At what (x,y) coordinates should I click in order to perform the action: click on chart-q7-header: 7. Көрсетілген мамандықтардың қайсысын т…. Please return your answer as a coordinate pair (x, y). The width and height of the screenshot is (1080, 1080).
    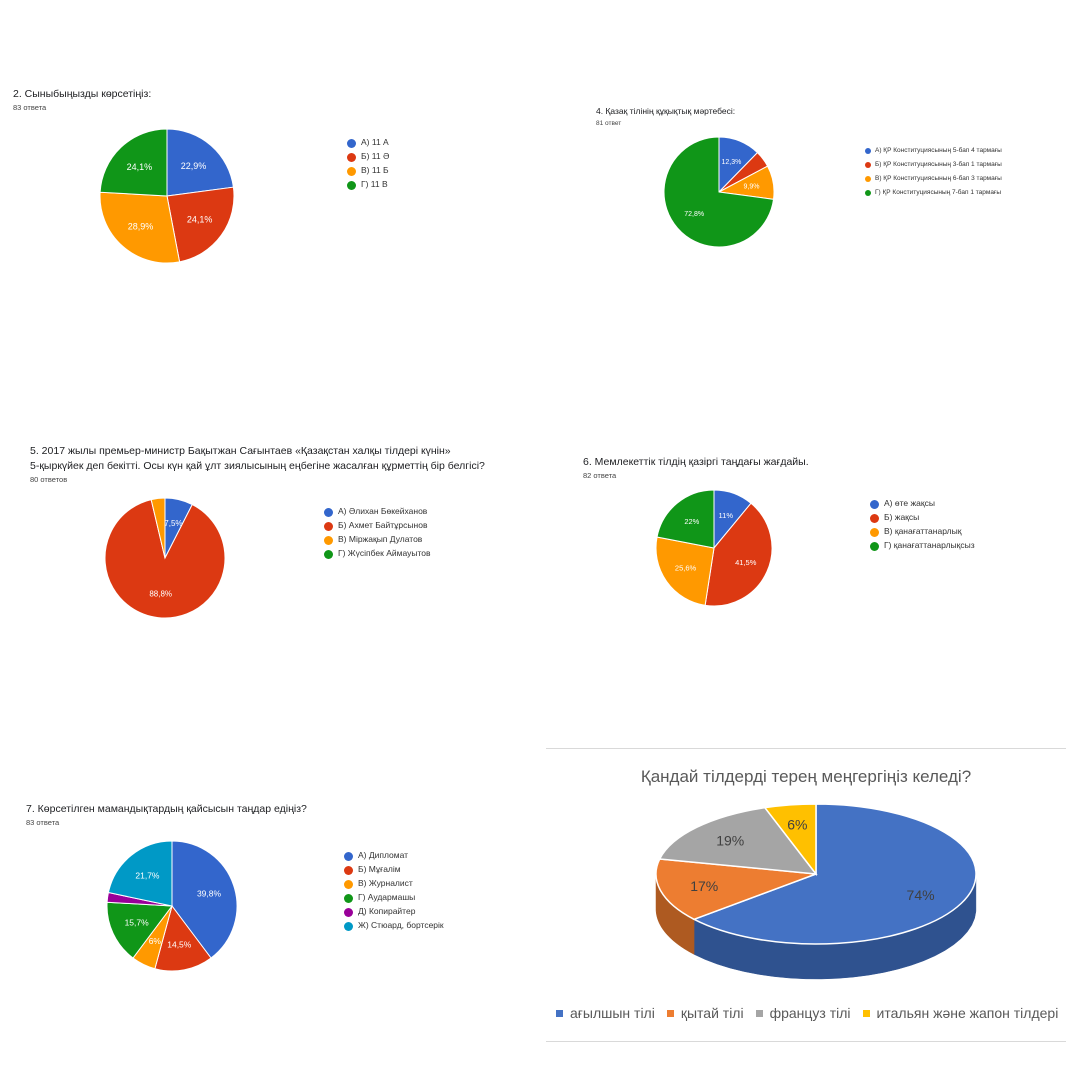
    Looking at the image, I should click on (166, 814).